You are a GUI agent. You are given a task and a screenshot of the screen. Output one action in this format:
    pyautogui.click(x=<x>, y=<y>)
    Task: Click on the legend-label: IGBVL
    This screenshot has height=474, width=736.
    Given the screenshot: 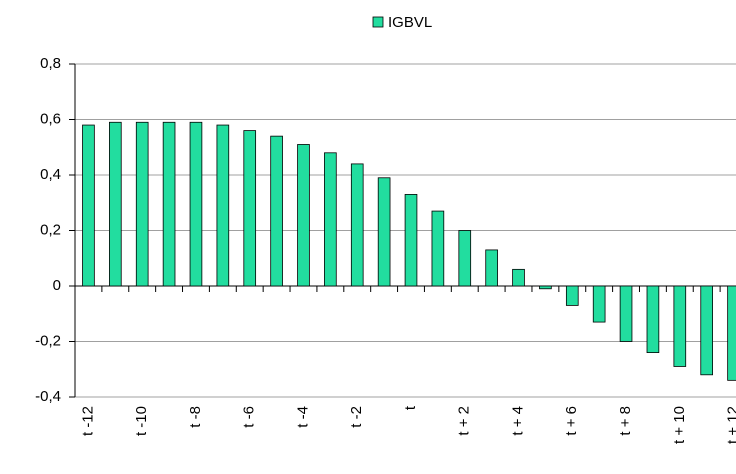 What is the action you would take?
    pyautogui.click(x=410, y=22)
    